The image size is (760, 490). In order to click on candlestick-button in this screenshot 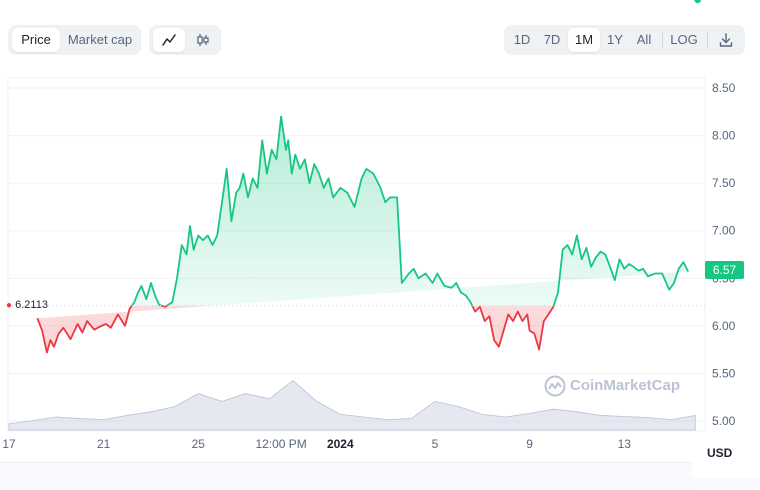, I will do `click(203, 40)`.